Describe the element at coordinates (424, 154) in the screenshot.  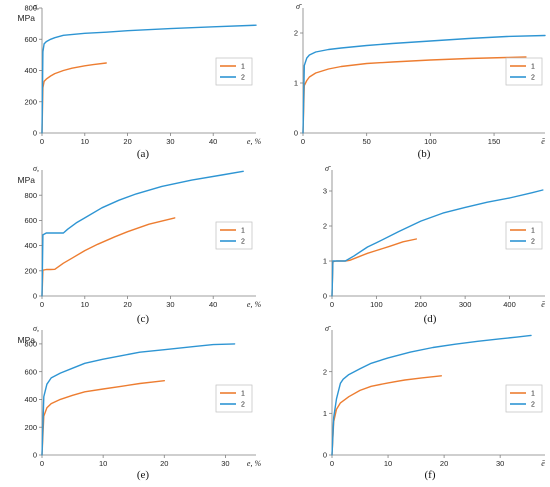
I see `panel-caption: (b)` at that location.